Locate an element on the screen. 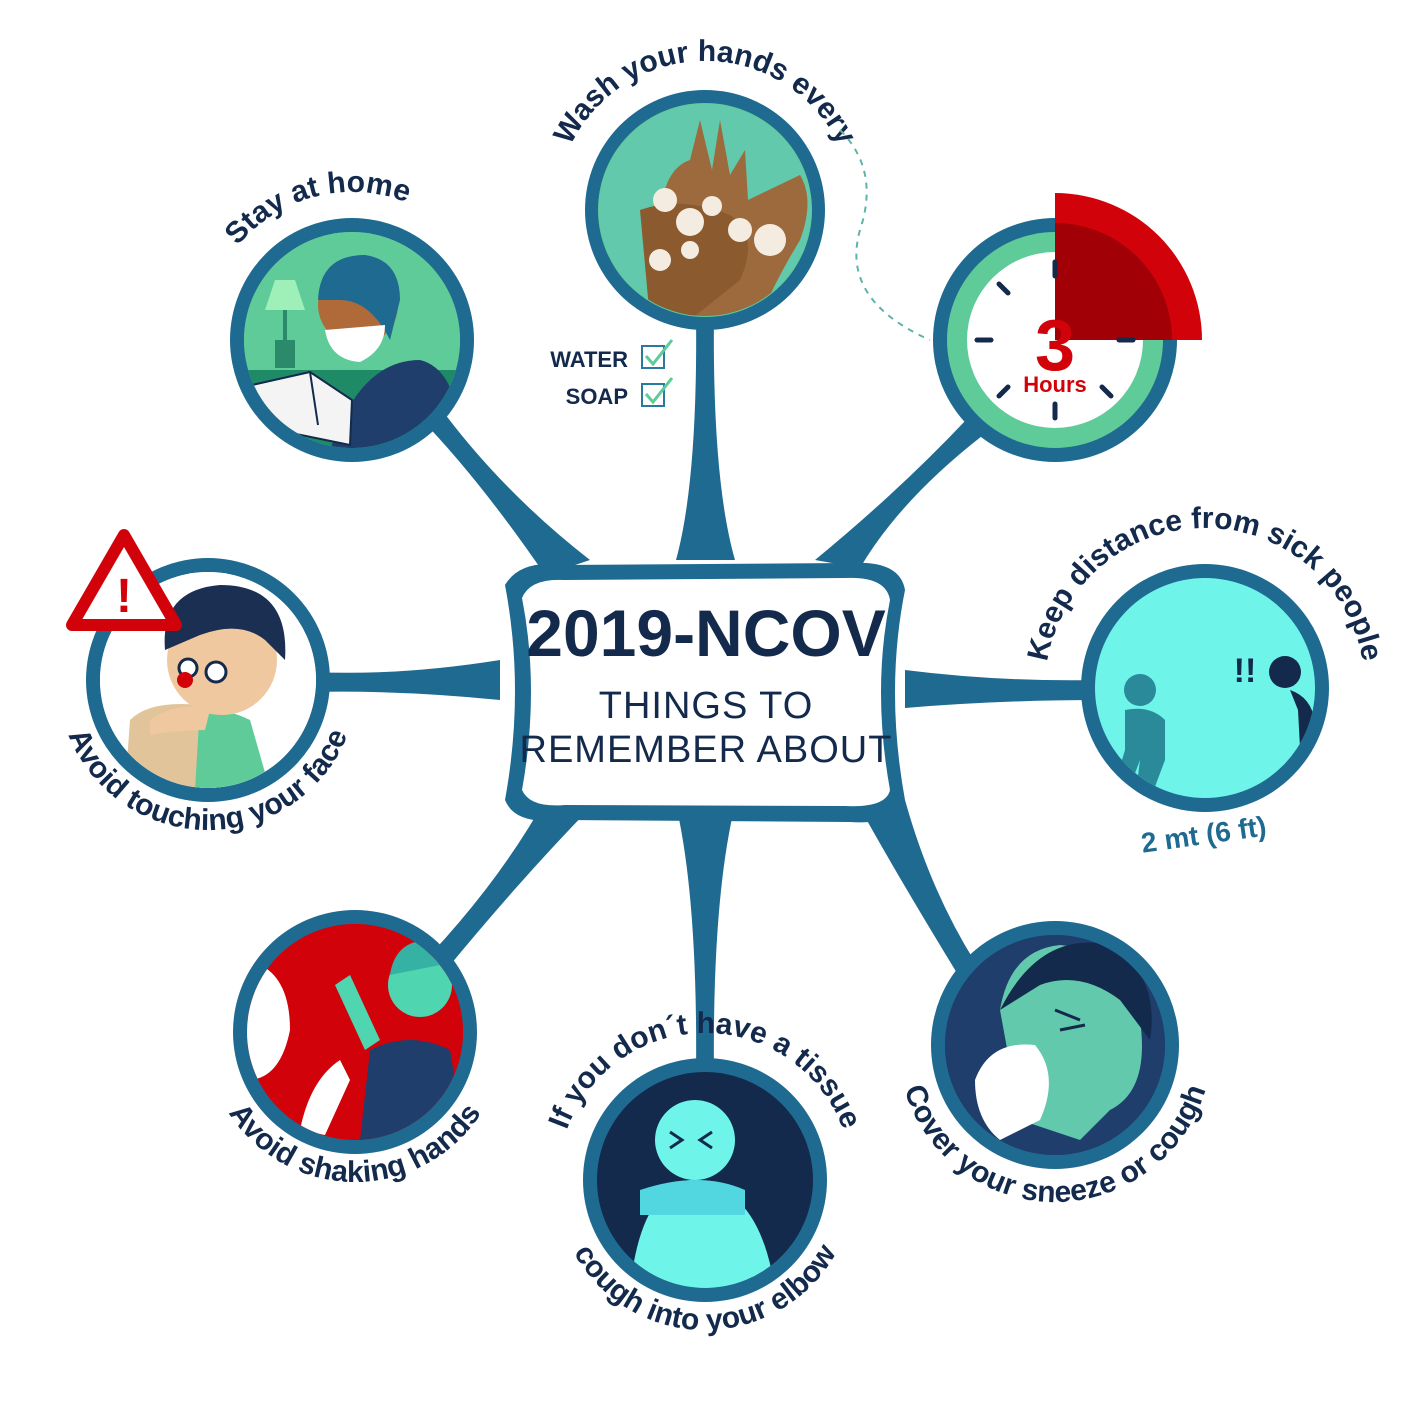 Image resolution: width=1414 pixels, height=1414 pixels. tip-shaking-hands: Avoid shaking hands is located at coordinates (355, 1049).